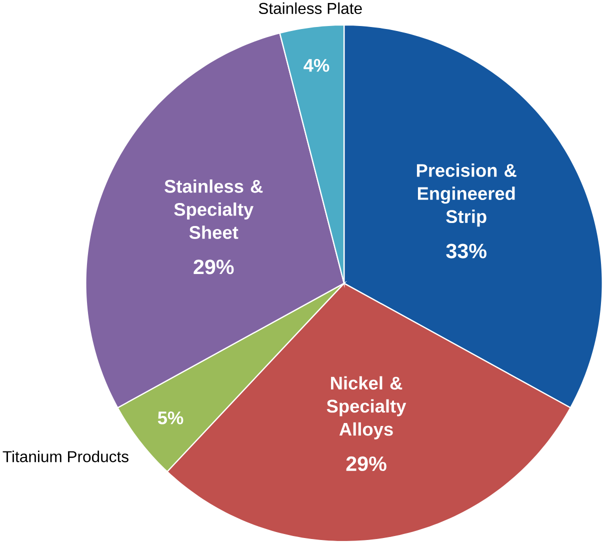  Describe the element at coordinates (466, 251) in the screenshot. I see `data-label: 33%` at that location.